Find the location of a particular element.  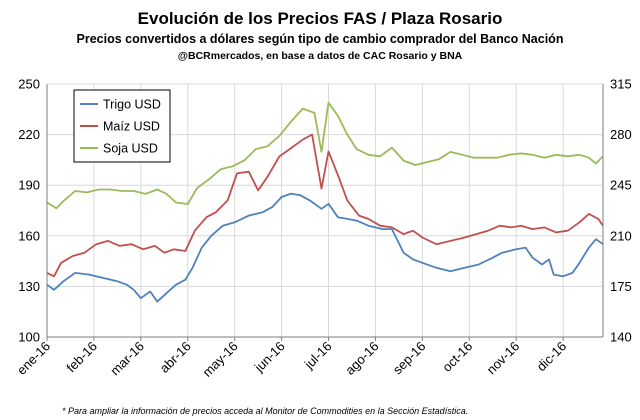

x-tick-label: may-16 is located at coordinates (220, 359).